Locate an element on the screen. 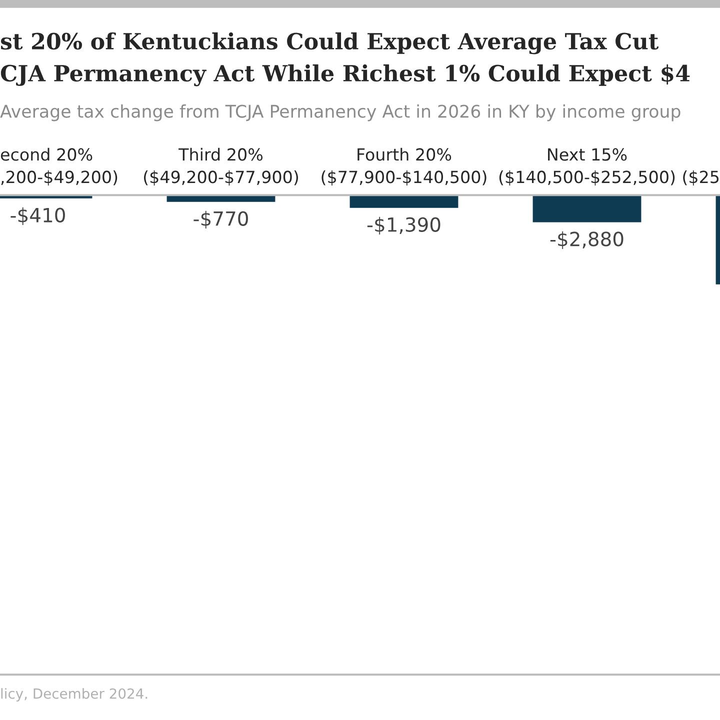 The width and height of the screenshot is (720, 720). x-tick-label: Fourth 20% ($77,900-$140,500) is located at coordinates (404, 167).